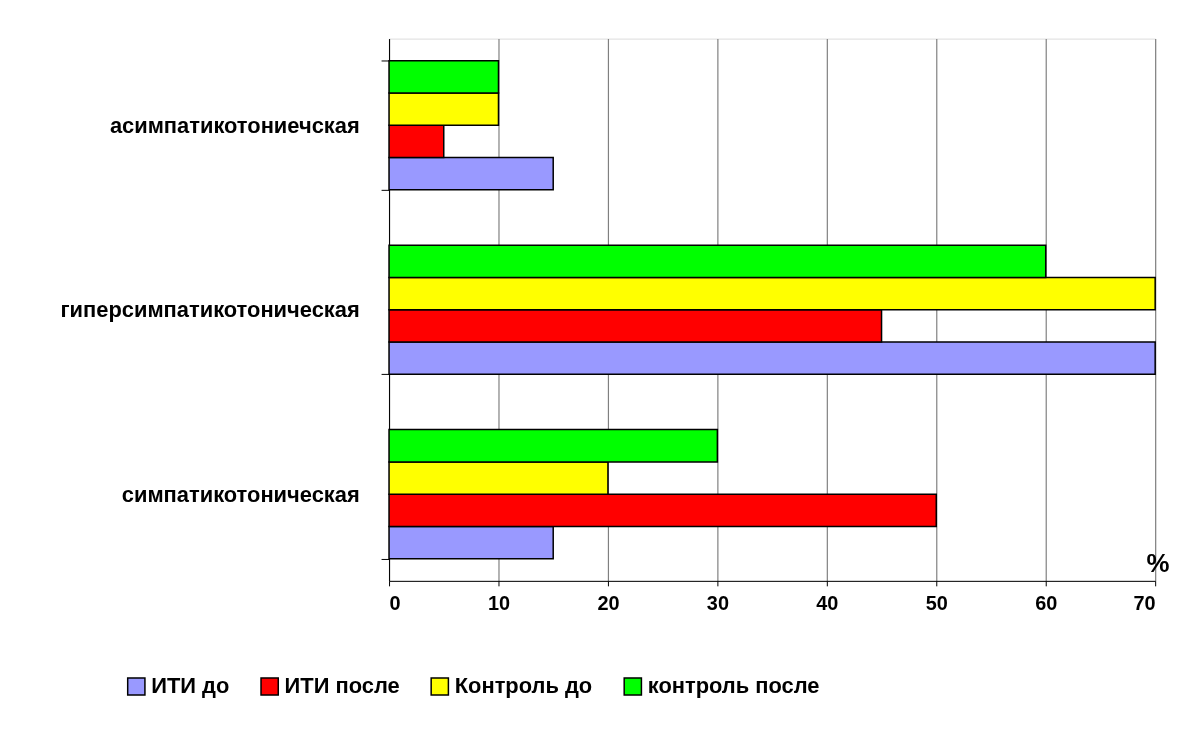 The width and height of the screenshot is (1189, 734). What do you see at coordinates (936, 603) in the screenshot?
I see `x-tick-label: 50` at bounding box center [936, 603].